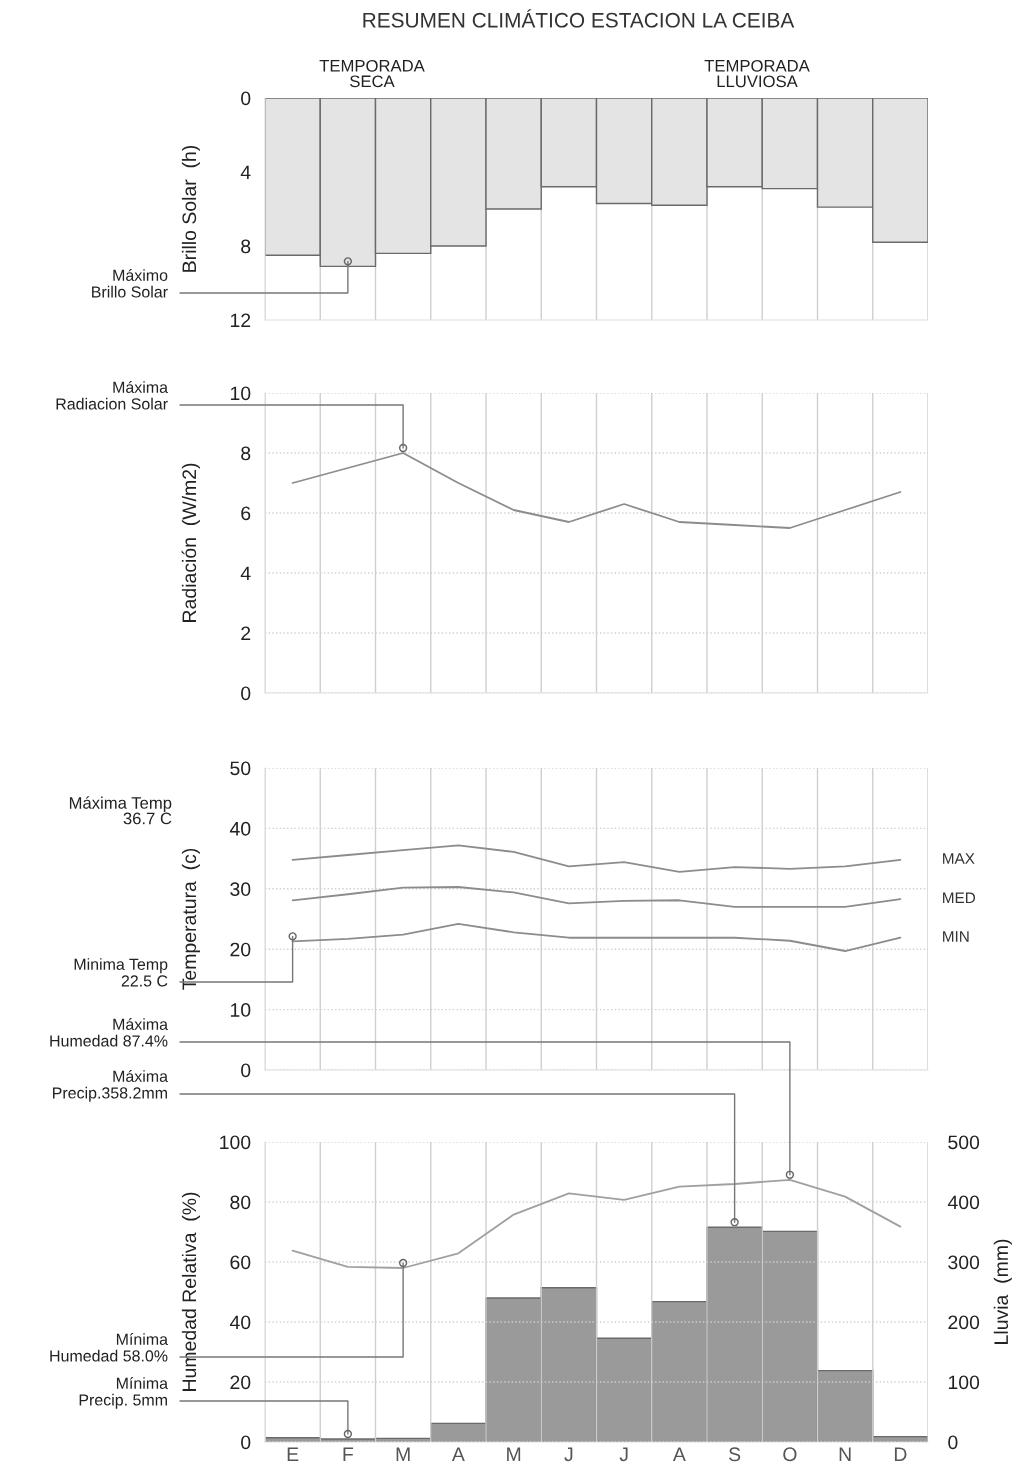 The width and height of the screenshot is (1026, 1473). I want to click on annotation: Mínima Humedad 58.0%, so click(109, 1347).